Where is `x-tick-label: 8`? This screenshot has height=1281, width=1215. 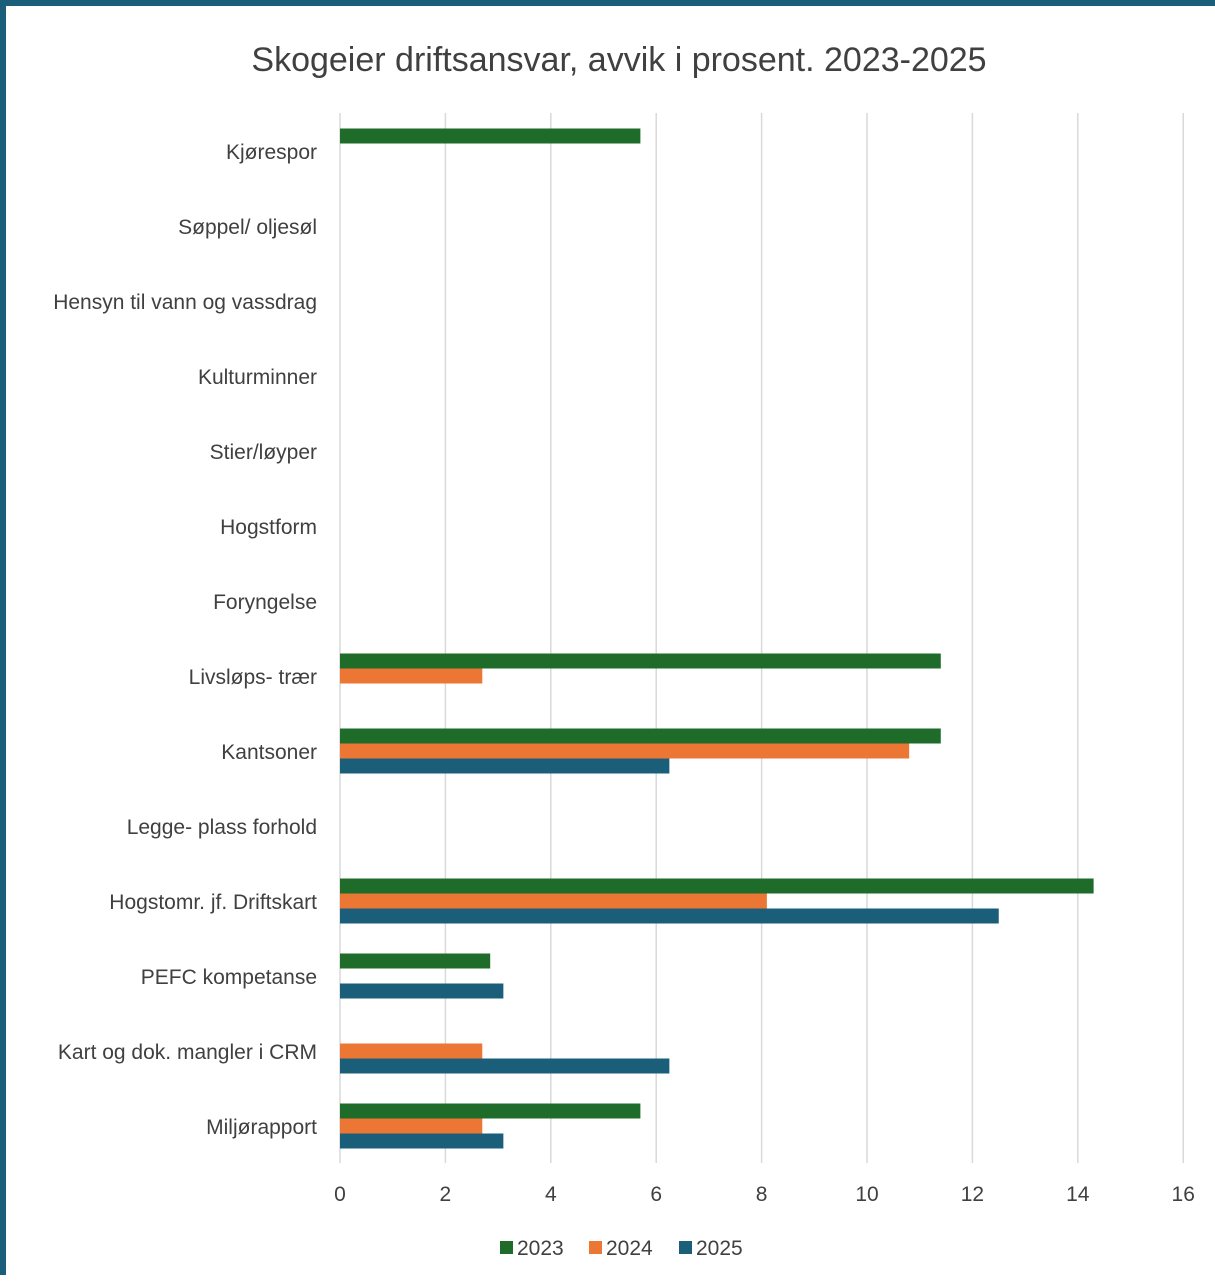
x-tick-label: 8 is located at coordinates (762, 1194).